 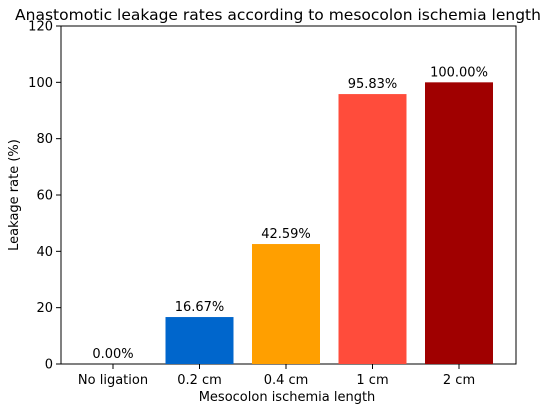 I want to click on x-tick-label: No ligation, so click(x=113, y=380).